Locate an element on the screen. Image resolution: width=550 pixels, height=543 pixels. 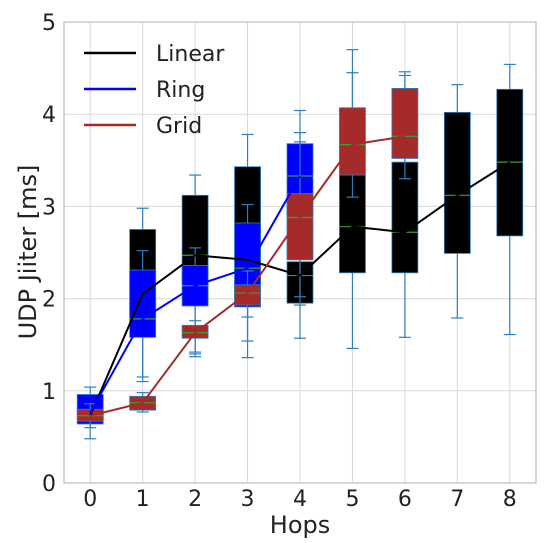
y-tick-label: 2 is located at coordinates (49, 300).